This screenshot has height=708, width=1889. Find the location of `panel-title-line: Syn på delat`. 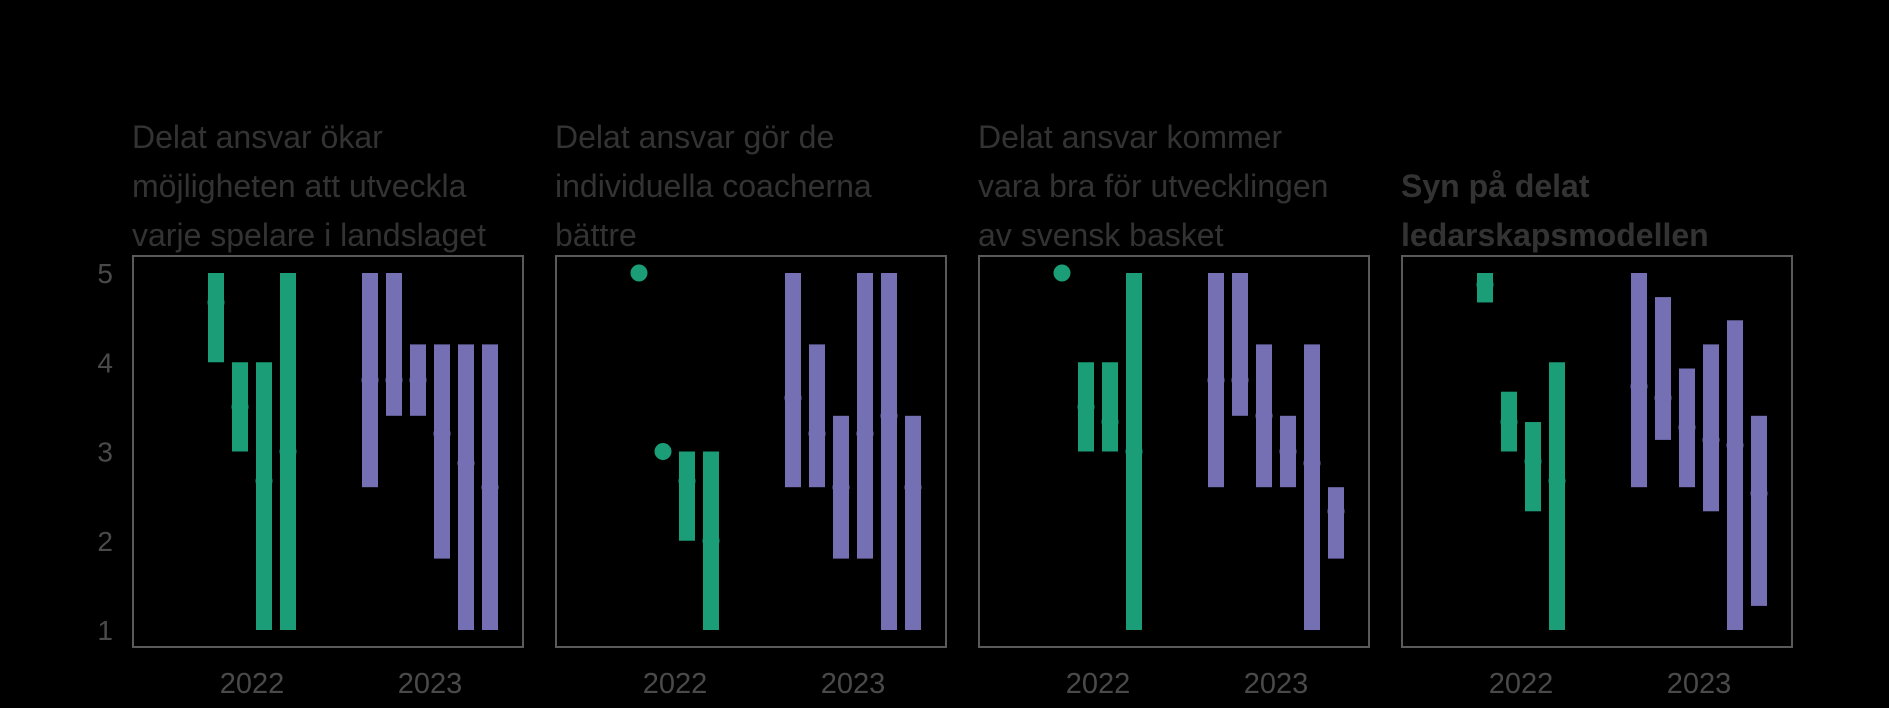

panel-title-line: Syn på delat is located at coordinates (1495, 186).